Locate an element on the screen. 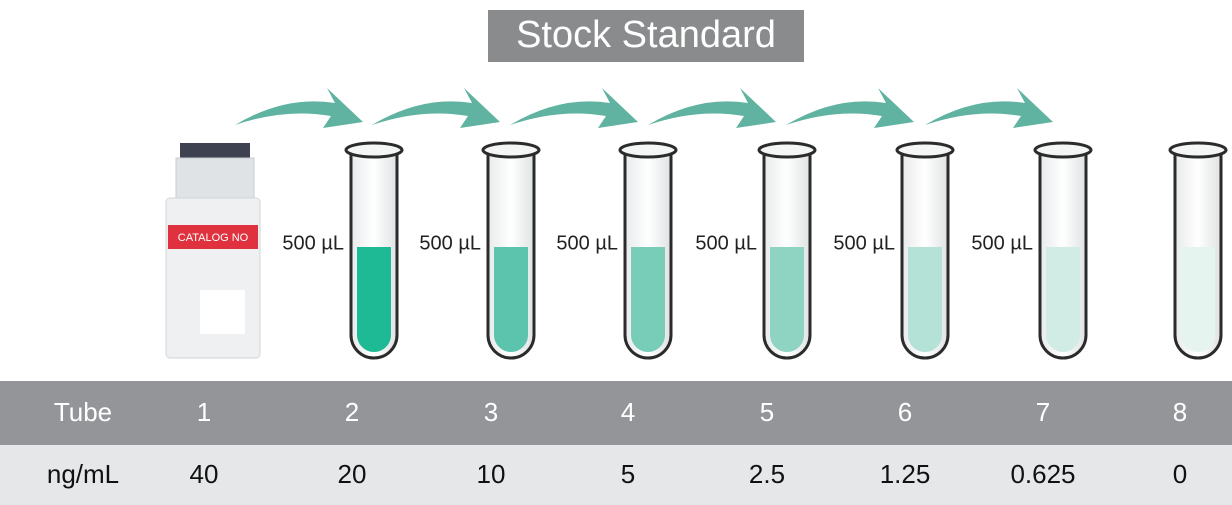 The width and height of the screenshot is (1232, 505). data-cell: 10 is located at coordinates (491, 474).